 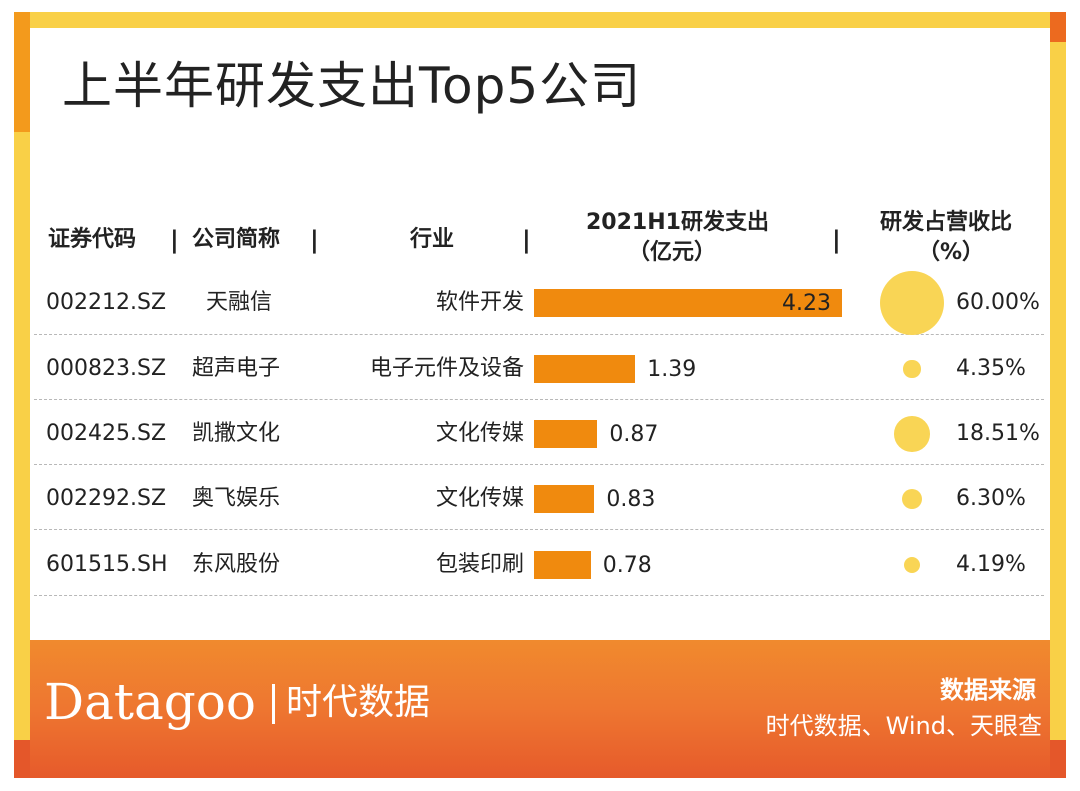 What do you see at coordinates (106, 302) in the screenshot?
I see `row-code: 002212.SZ` at bounding box center [106, 302].